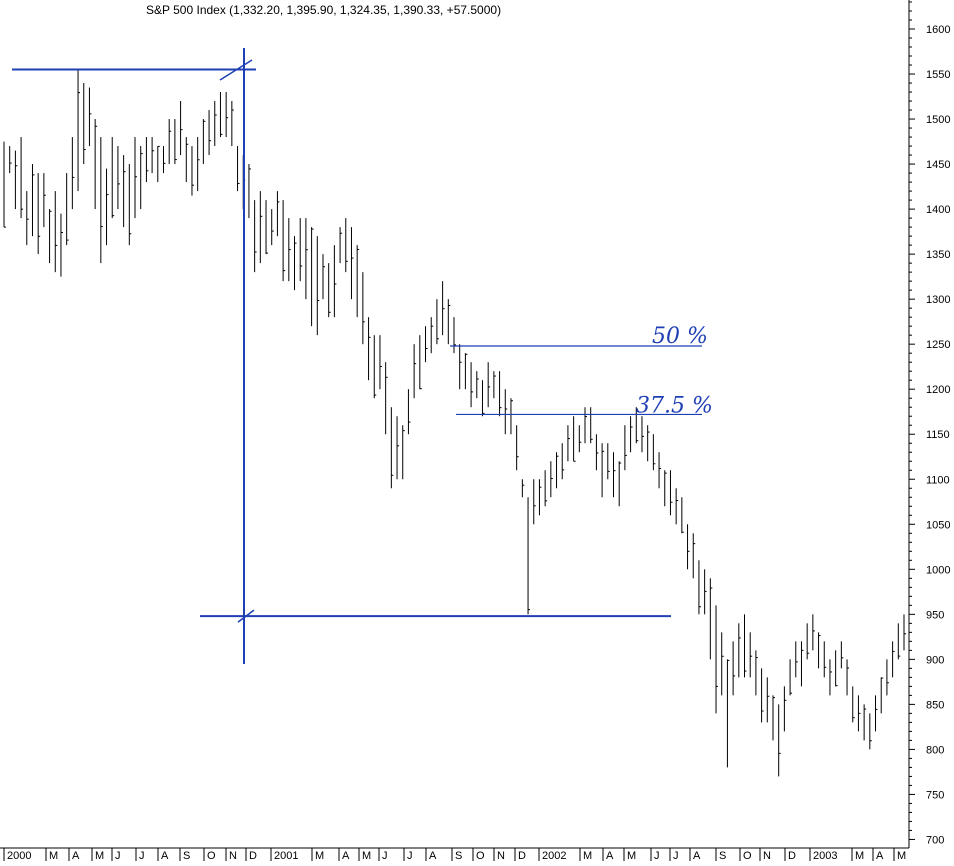 This screenshot has width=954, height=866. What do you see at coordinates (935, 840) in the screenshot?
I see `y-tick-label: 700` at bounding box center [935, 840].